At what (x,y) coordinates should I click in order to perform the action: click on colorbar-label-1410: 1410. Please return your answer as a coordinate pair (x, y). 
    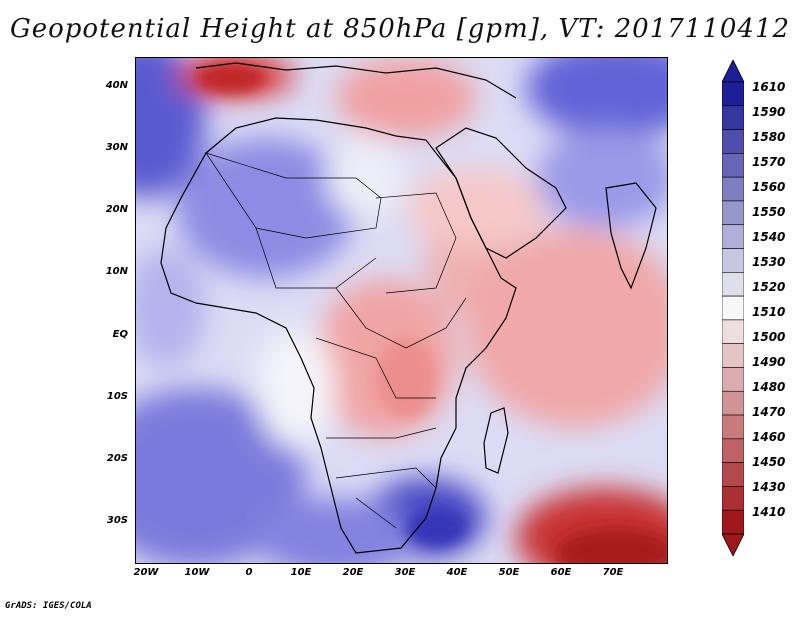
    Looking at the image, I should click on (769, 512).